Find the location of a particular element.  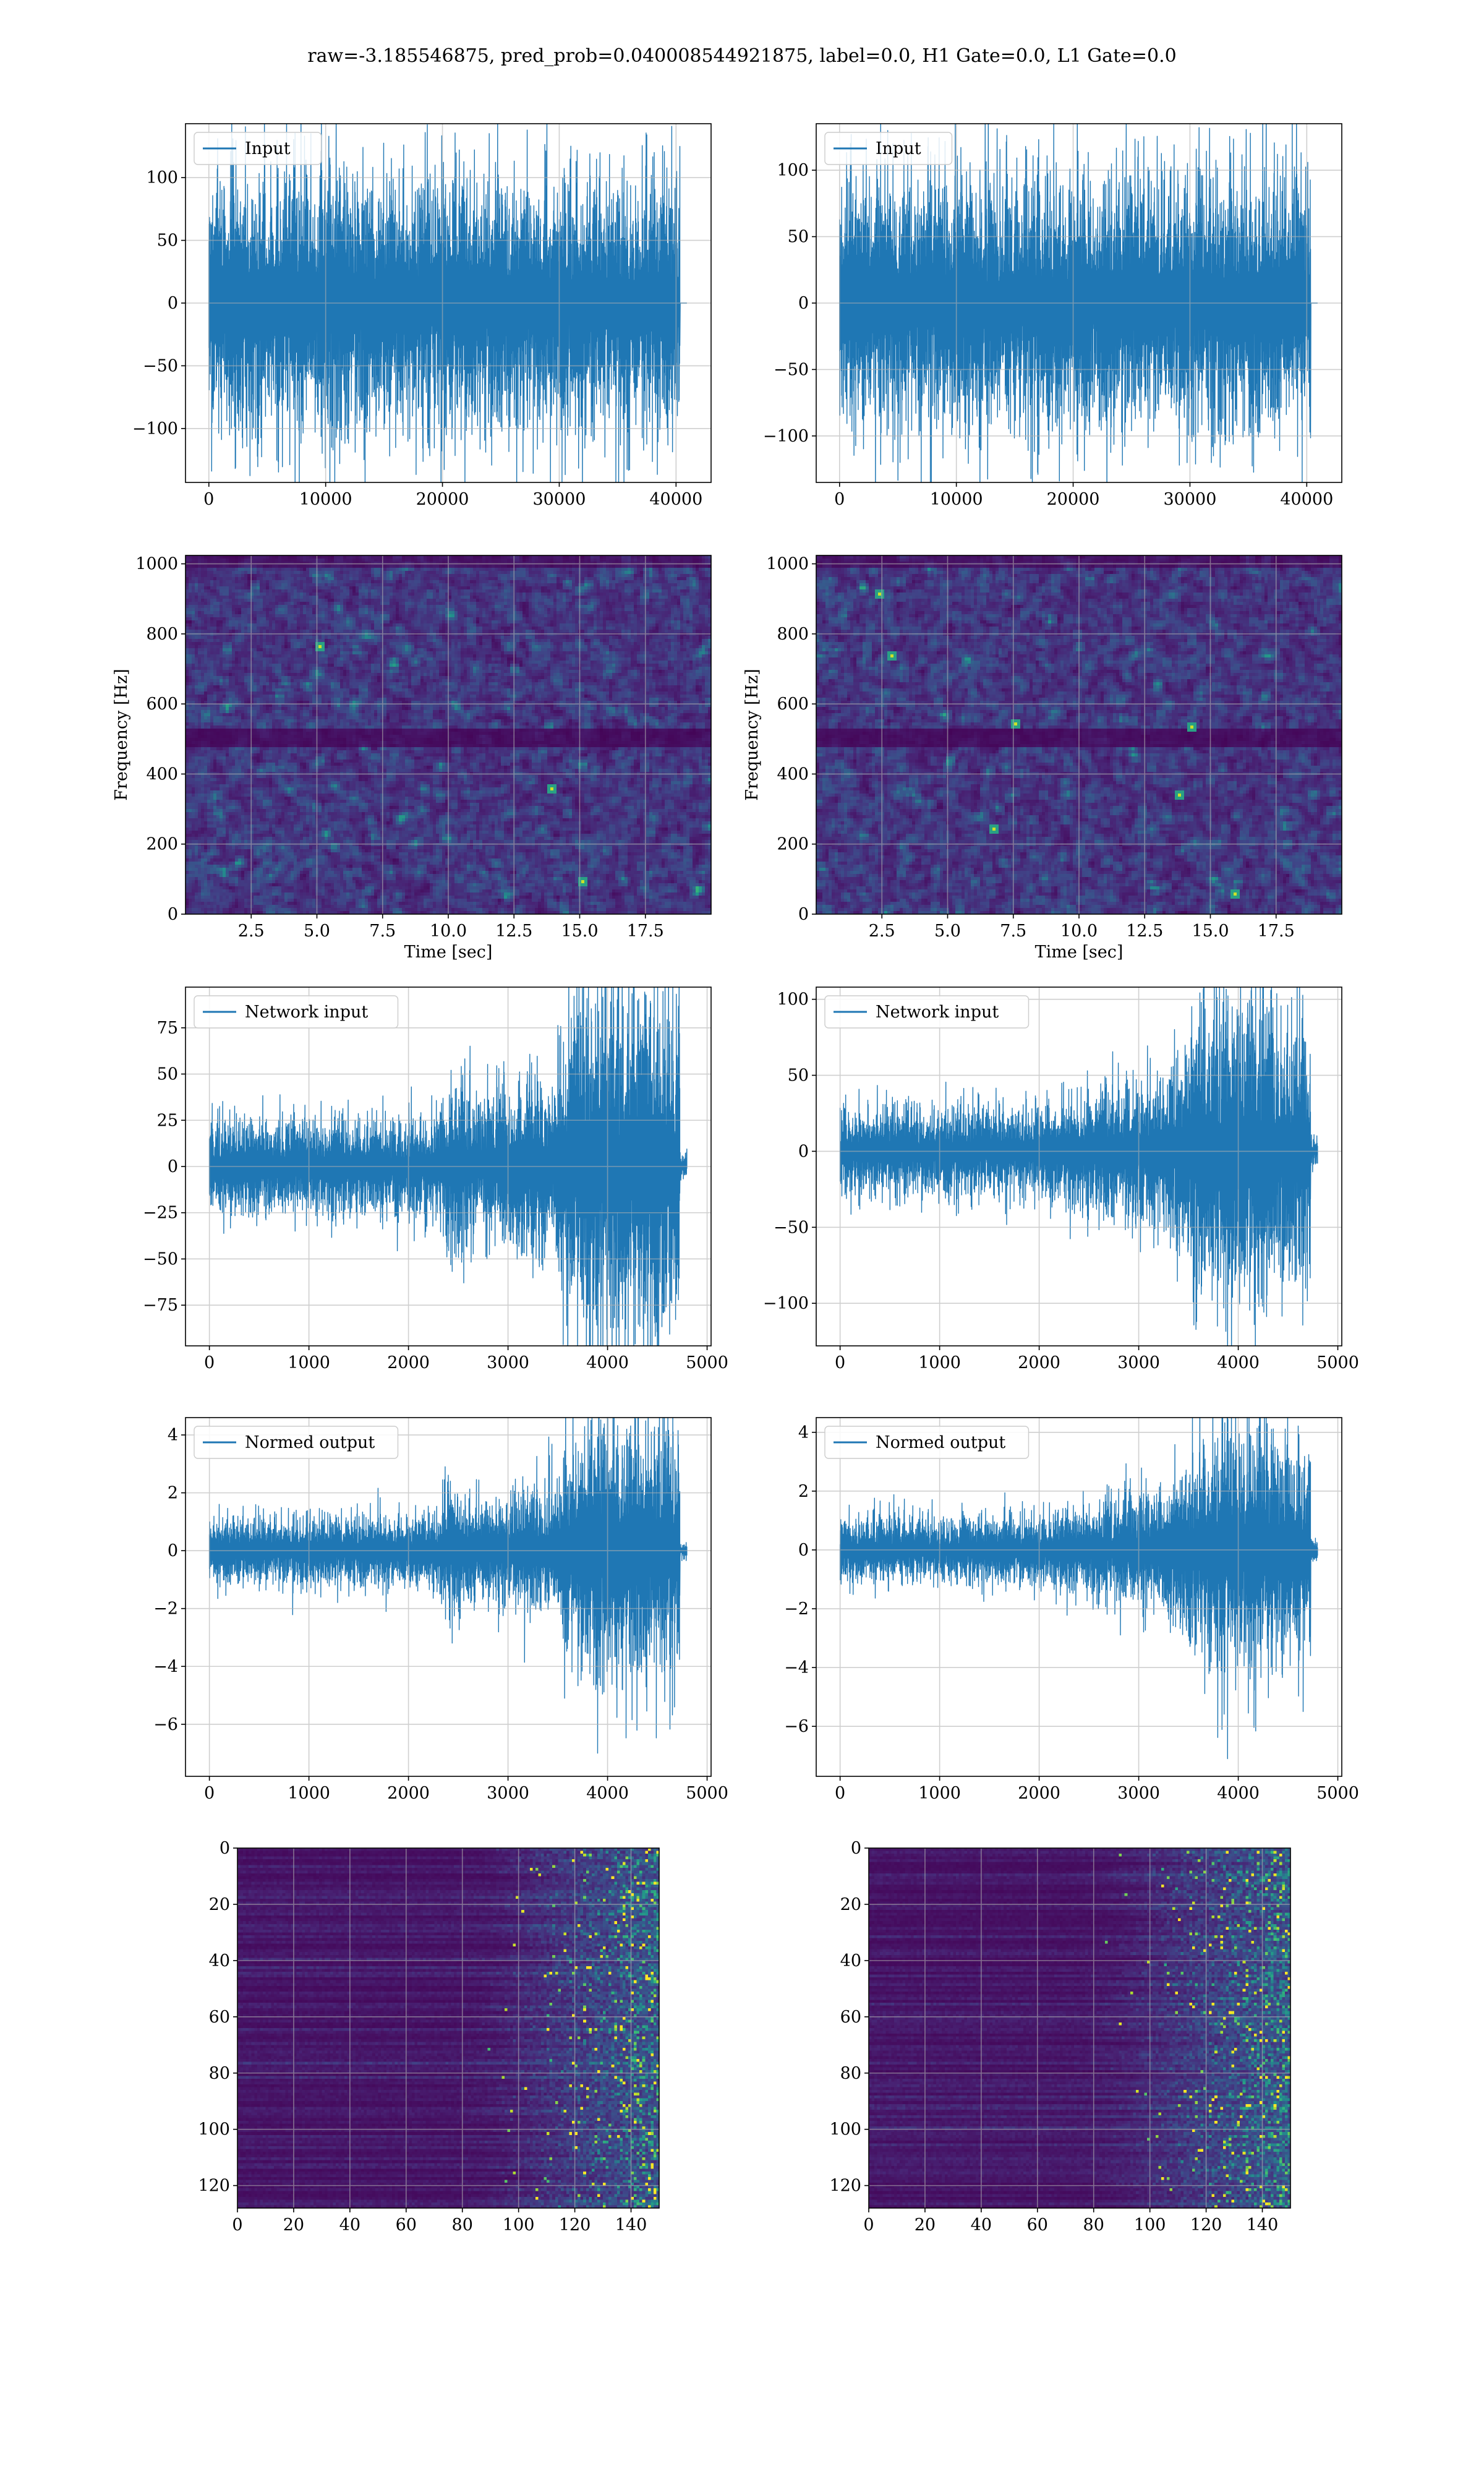

y-tick-label: 1000 is located at coordinates (787, 564).